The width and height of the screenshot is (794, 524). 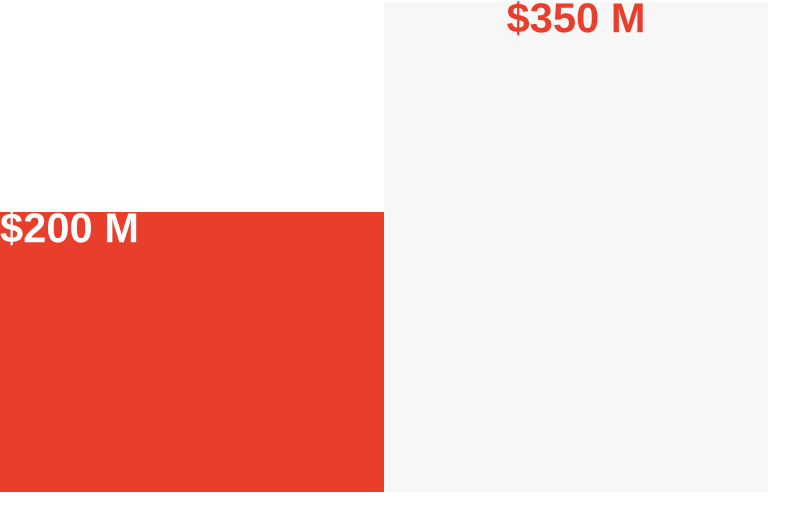 What do you see at coordinates (575, 18) in the screenshot?
I see `data-label: $350 M` at bounding box center [575, 18].